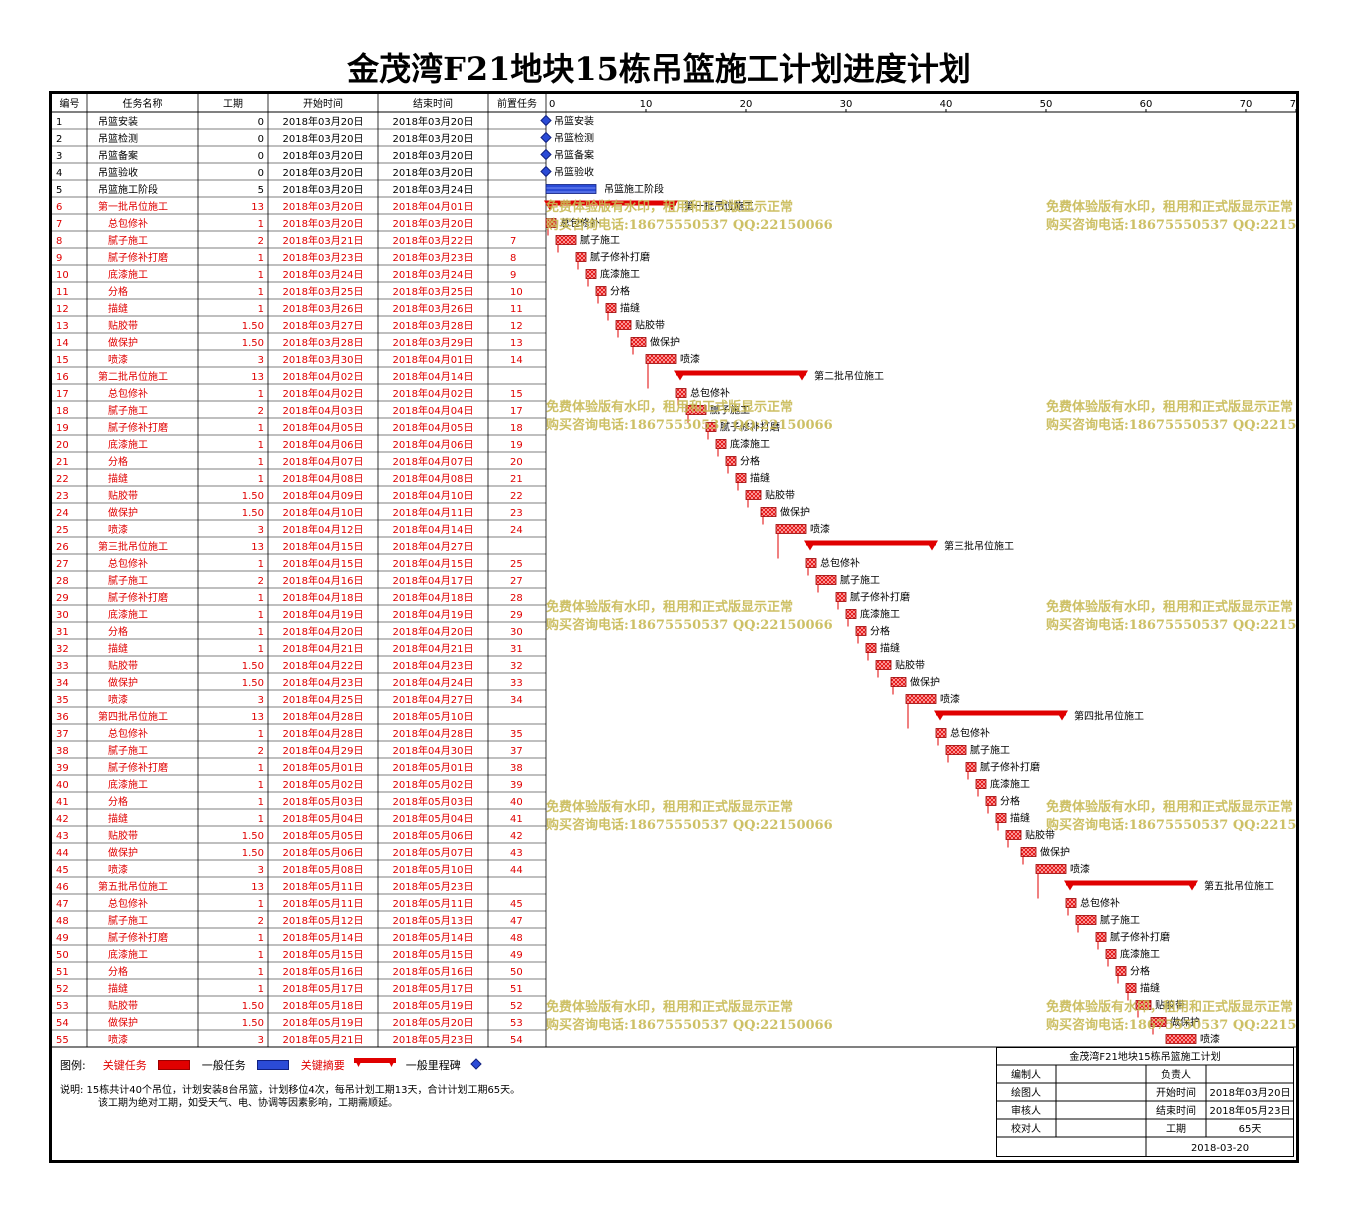 The width and height of the screenshot is (1345, 1208). Describe the element at coordinates (516, 564) in the screenshot. I see `task-predecessor: 25` at that location.